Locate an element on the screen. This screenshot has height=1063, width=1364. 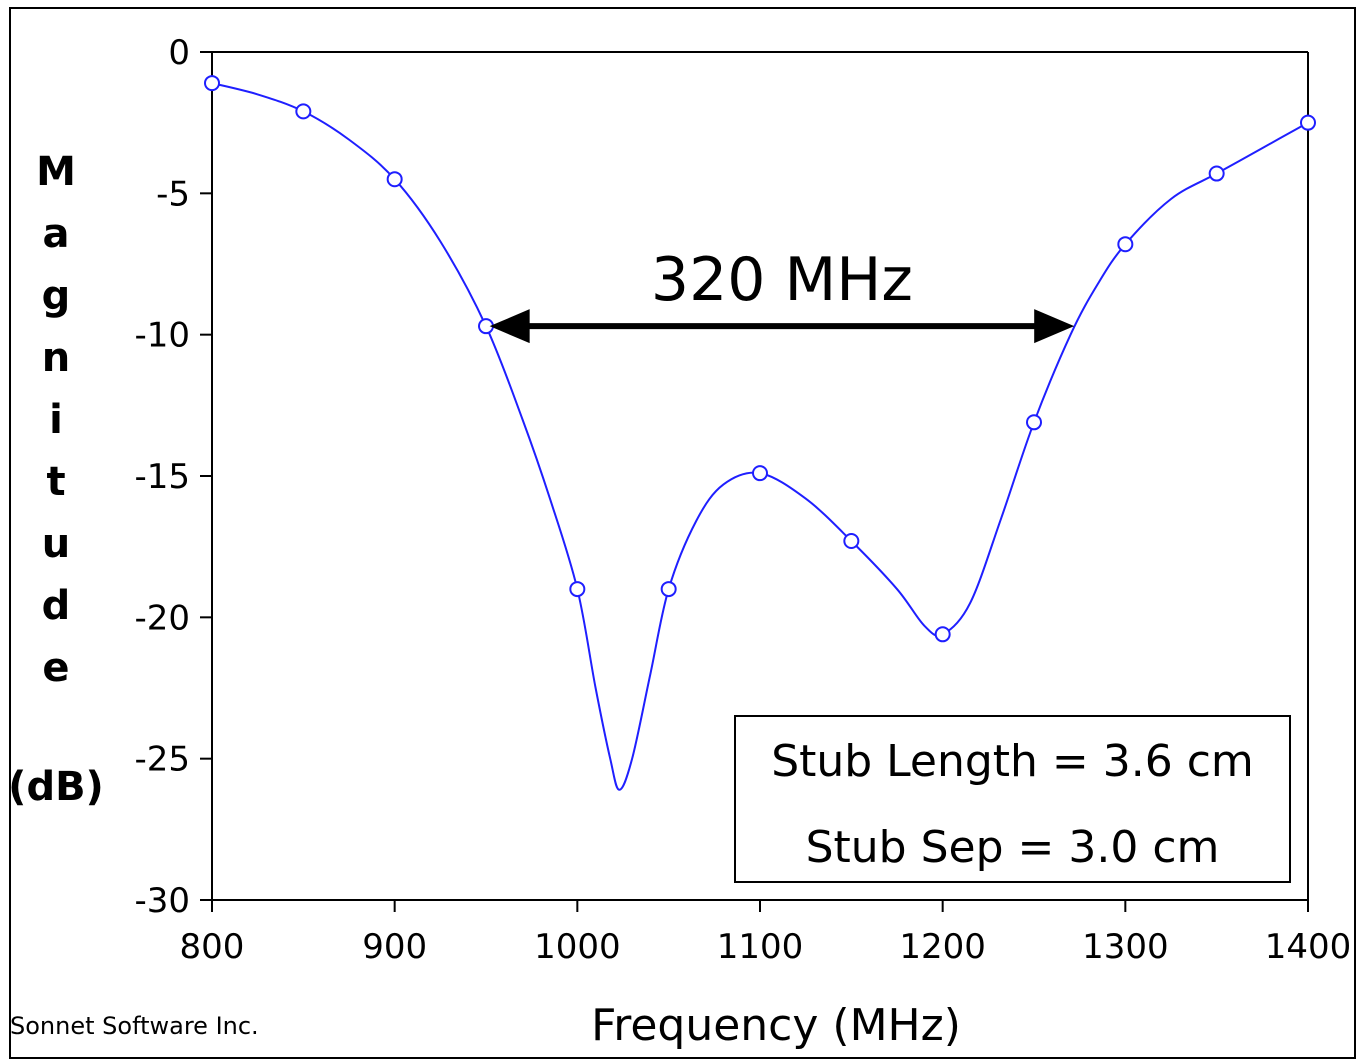
x-tick-label: 1400 is located at coordinates (1308, 947).